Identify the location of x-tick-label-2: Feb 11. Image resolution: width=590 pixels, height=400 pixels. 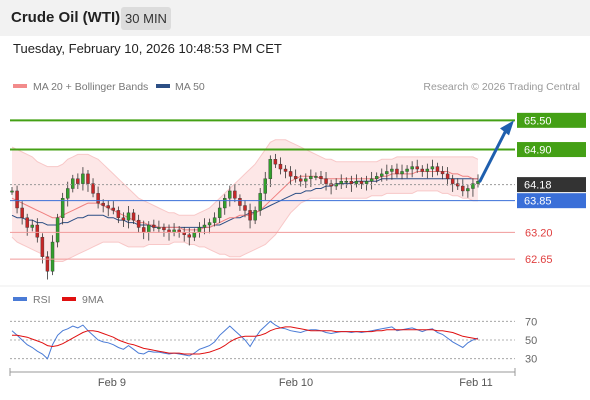
(475, 383).